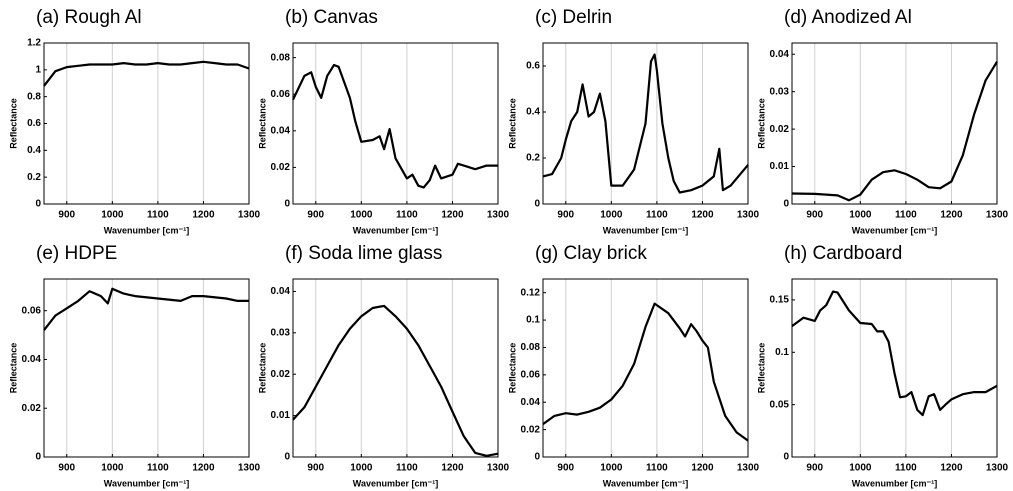 This screenshot has width=1013, height=491. Describe the element at coordinates (34, 123) in the screenshot. I see `y-tick-label: 0.6` at that location.